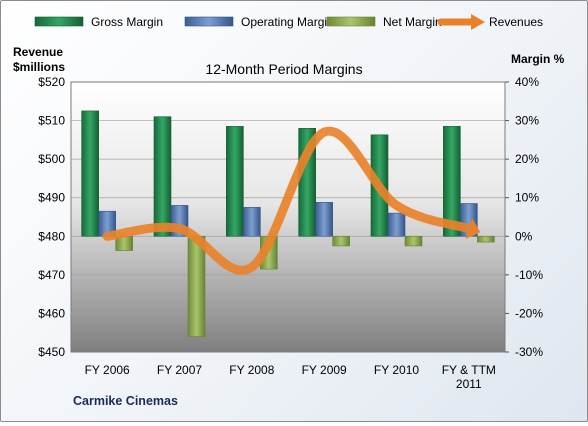 Image resolution: width=588 pixels, height=426 pixels. What do you see at coordinates (478, 22) in the screenshot?
I see `legend-arrowhead-revenues` at bounding box center [478, 22].